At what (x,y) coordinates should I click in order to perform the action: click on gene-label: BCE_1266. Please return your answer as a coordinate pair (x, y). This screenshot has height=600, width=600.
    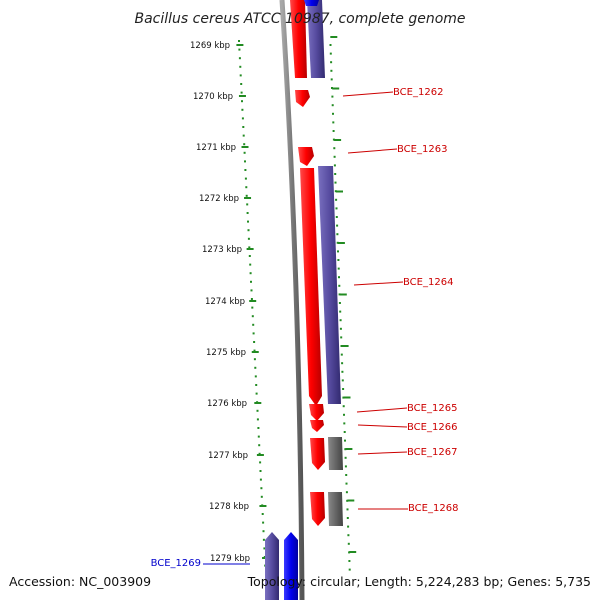
    Looking at the image, I should click on (432, 427).